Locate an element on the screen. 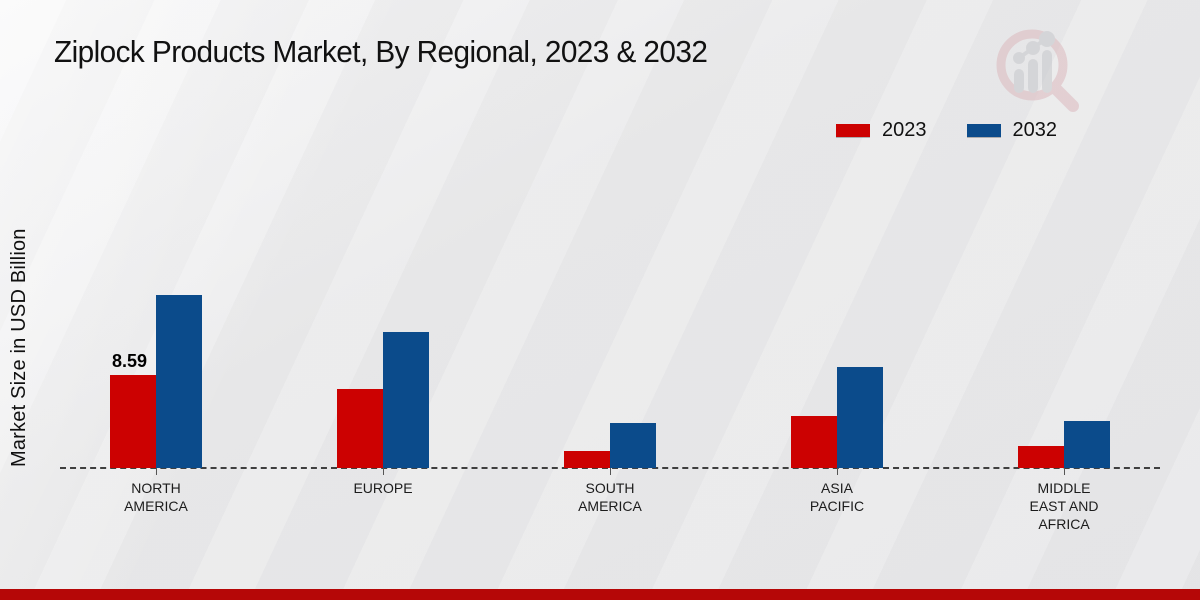 Image resolution: width=1200 pixels, height=600 pixels. legend-label-2032: 2032 is located at coordinates (1035, 130).